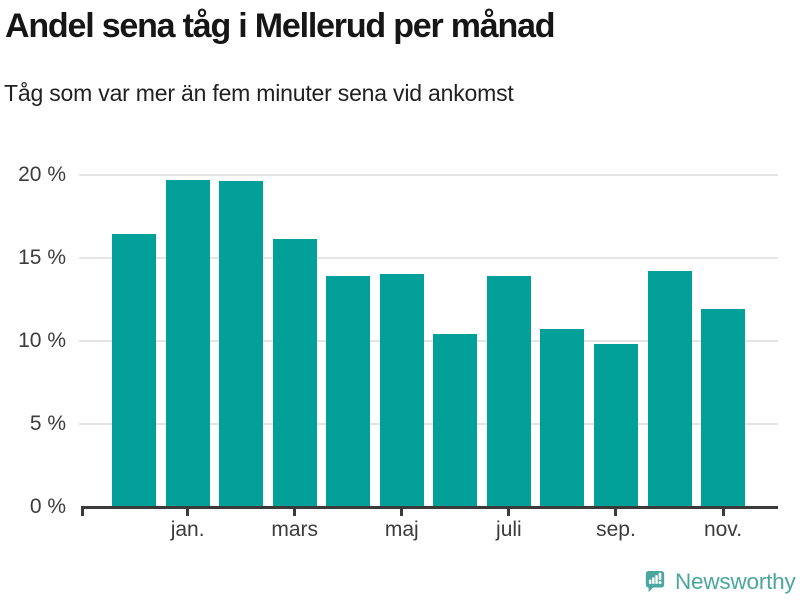 The image size is (800, 600). Describe the element at coordinates (723, 529) in the screenshot. I see `x-axis-label-nov: nov.` at that location.